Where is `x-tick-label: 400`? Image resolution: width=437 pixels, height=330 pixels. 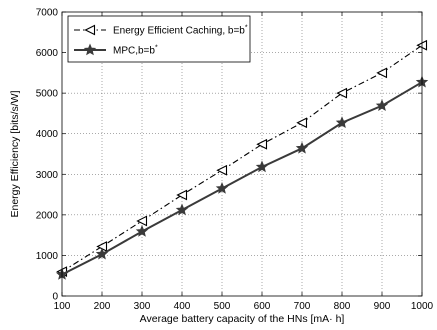 x-tick-label: 400 is located at coordinates (182, 306).